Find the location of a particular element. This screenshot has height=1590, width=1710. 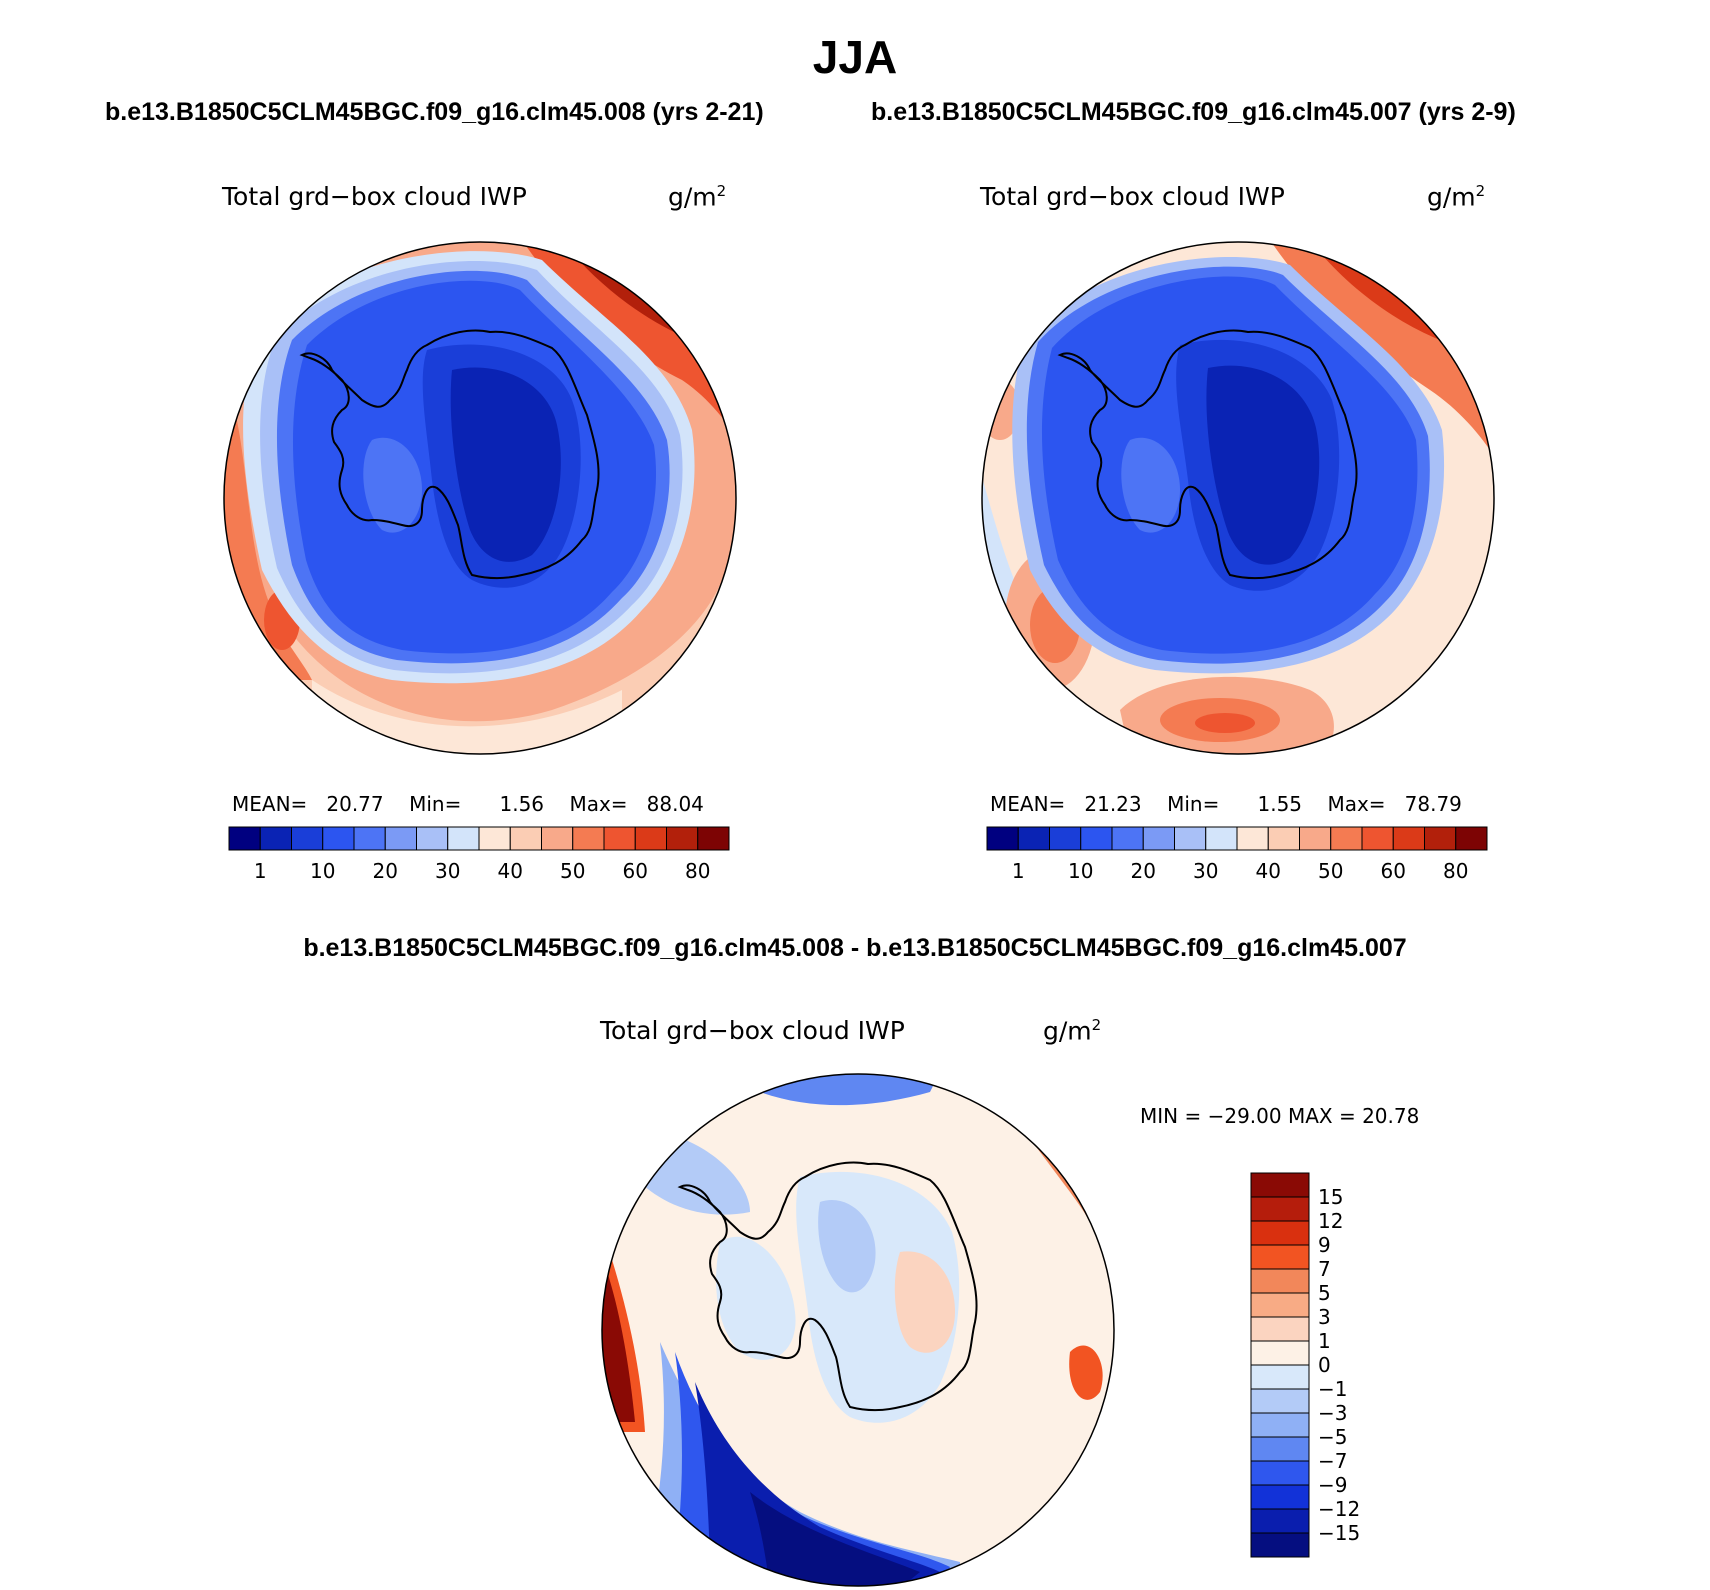

panel2-colorbar-label: 1 is located at coordinates (1018, 871).